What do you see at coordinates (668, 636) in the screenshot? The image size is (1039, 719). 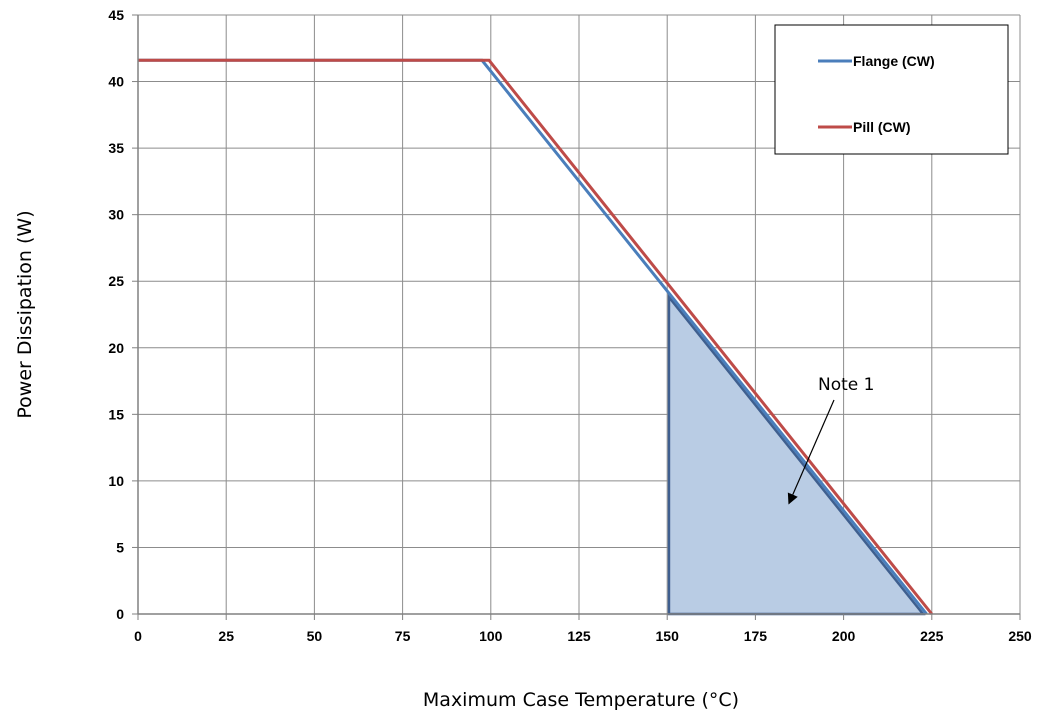 I see `x-tick-label: 150` at bounding box center [668, 636].